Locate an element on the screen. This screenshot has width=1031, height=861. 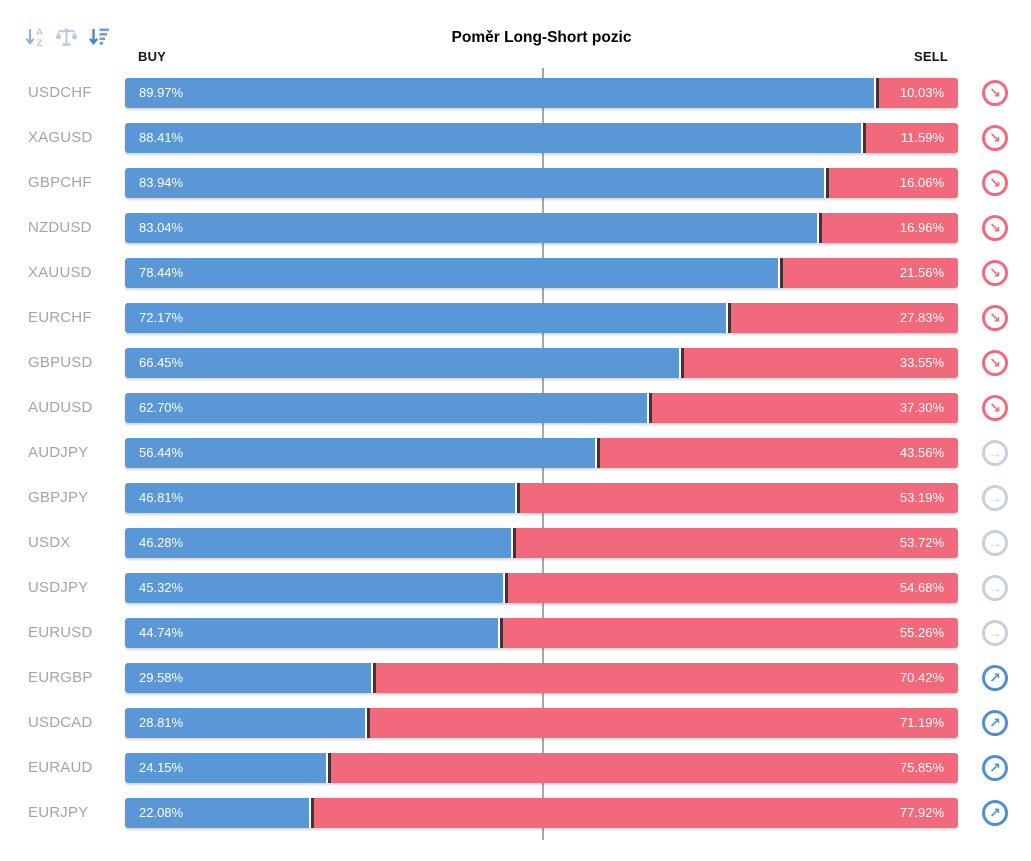
sell-segment: 33.55% is located at coordinates (820, 363).